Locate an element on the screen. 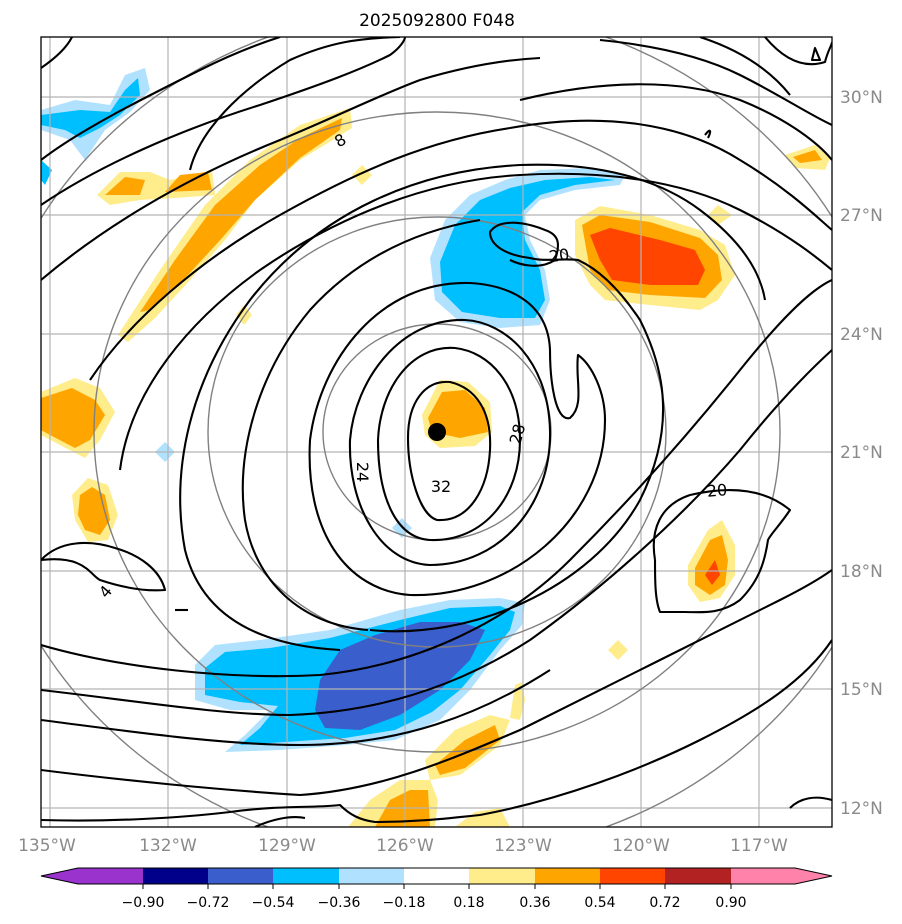 This screenshot has height=924, width=902. lon-tick-label: 117°W is located at coordinates (759, 846).